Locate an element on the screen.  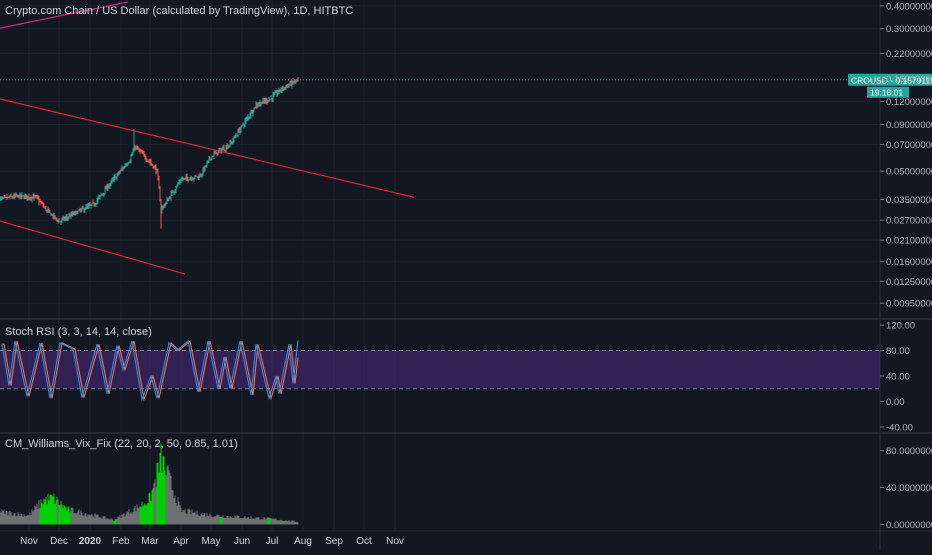
vix-fix-pane is located at coordinates (149, 483).